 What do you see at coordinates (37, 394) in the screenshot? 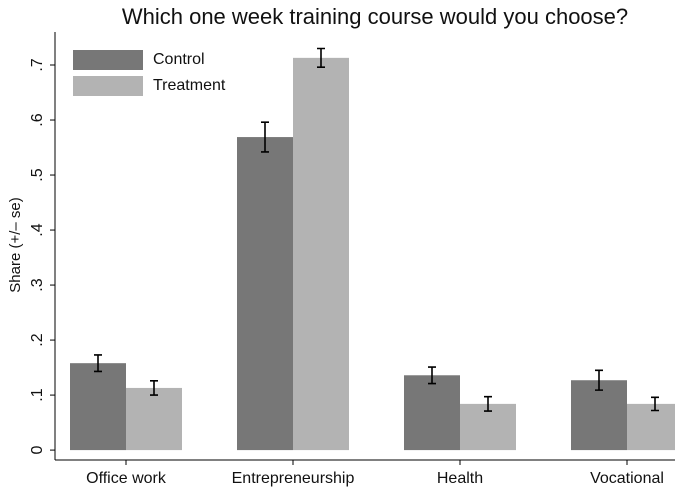
I see `y-tick-label: .1` at bounding box center [37, 394].